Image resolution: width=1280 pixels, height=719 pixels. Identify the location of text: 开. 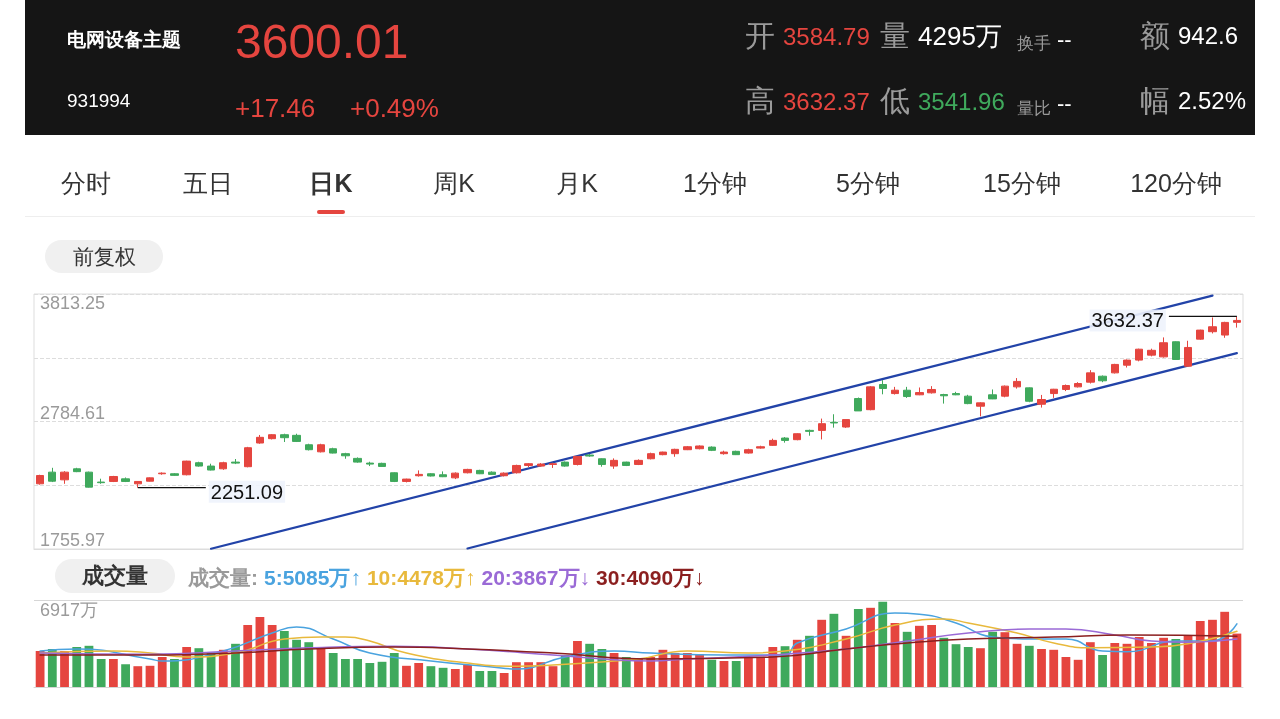
(760, 35).